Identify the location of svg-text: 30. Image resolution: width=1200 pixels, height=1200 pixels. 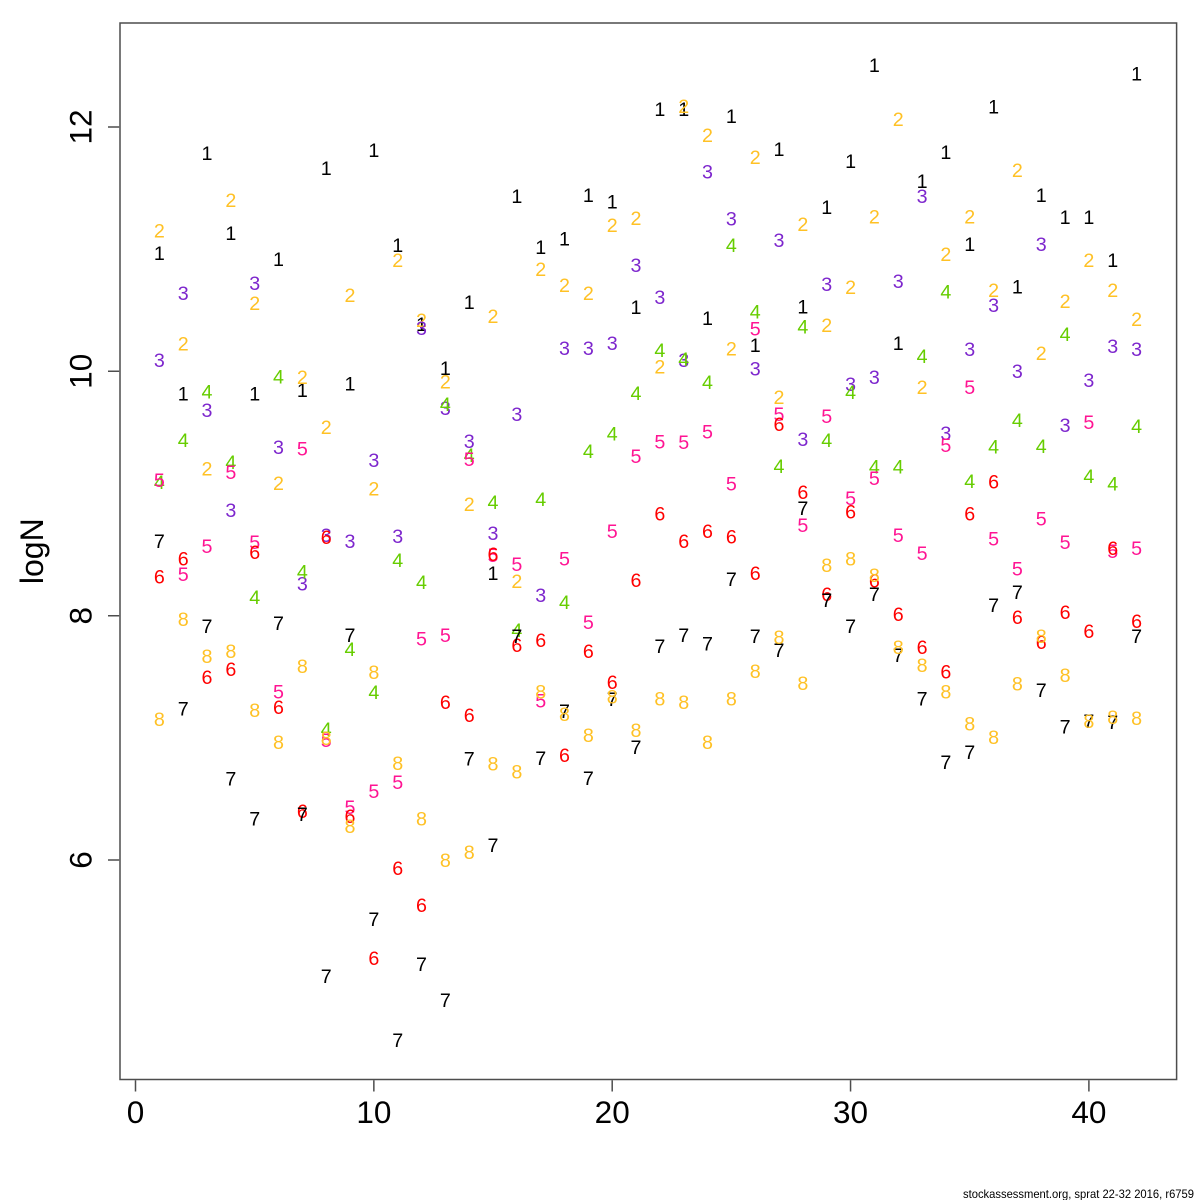
(850, 1112).